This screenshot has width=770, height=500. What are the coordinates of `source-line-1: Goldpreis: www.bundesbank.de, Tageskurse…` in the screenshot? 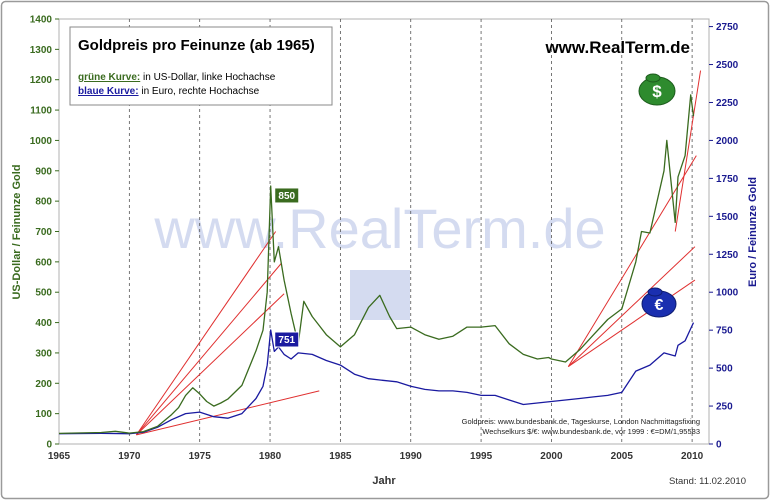 It's located at (581, 421).